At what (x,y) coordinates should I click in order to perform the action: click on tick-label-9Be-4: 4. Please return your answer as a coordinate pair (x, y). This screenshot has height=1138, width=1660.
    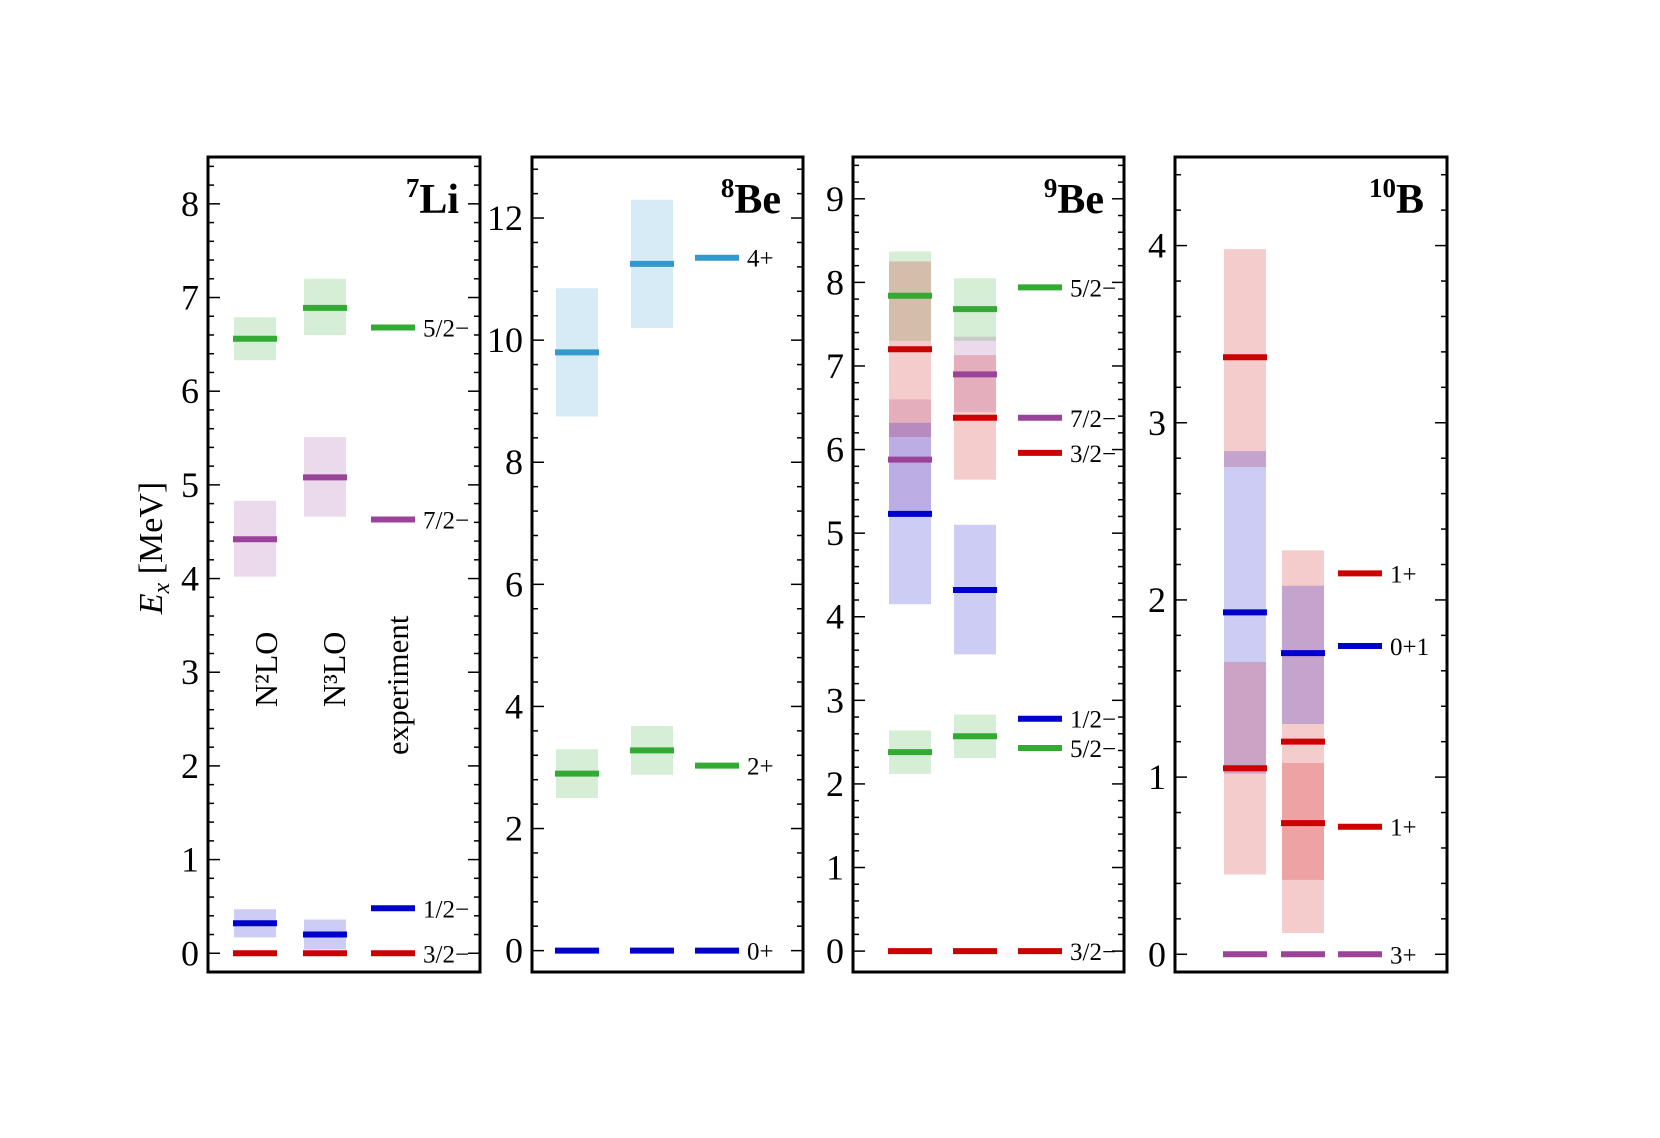
    Looking at the image, I should click on (835, 617).